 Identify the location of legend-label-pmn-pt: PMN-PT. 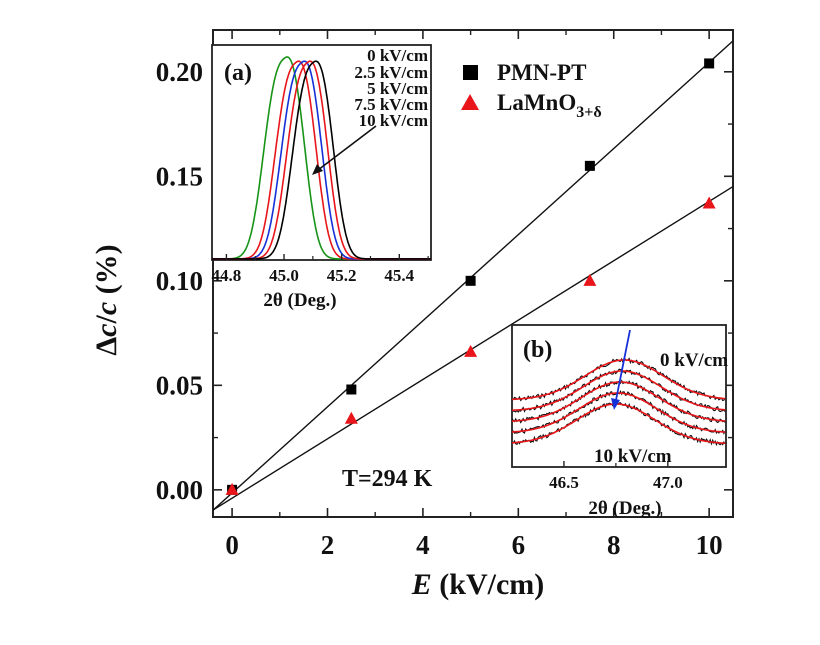
(541, 72).